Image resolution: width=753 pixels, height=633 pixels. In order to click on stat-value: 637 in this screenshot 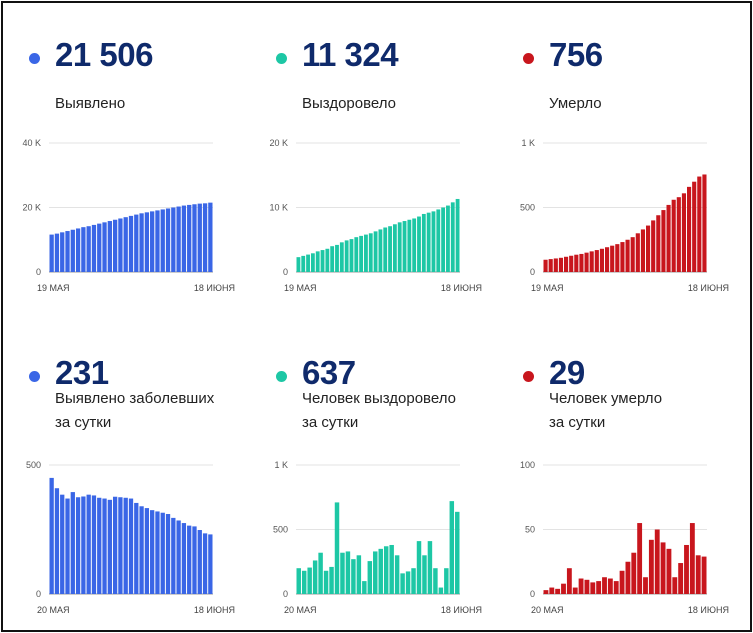, I will do `click(329, 372)`.